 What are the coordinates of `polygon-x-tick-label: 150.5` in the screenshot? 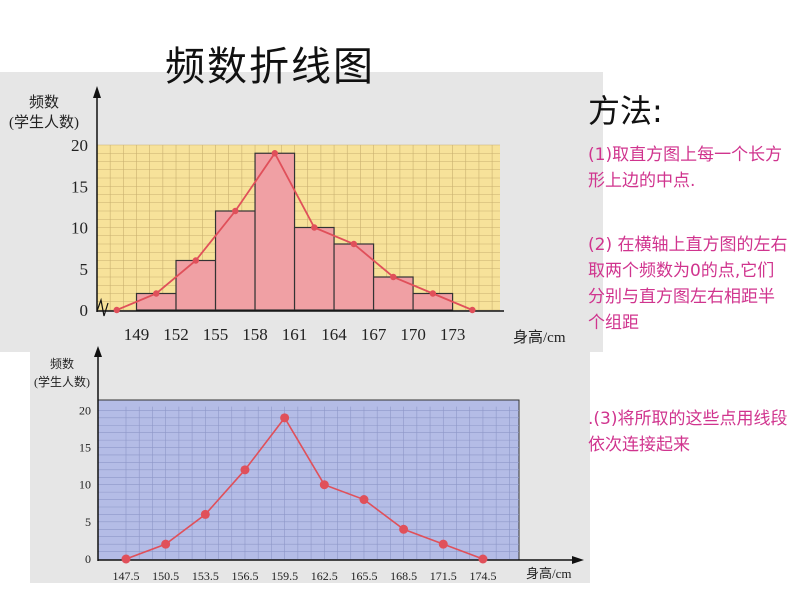 It's located at (165, 576).